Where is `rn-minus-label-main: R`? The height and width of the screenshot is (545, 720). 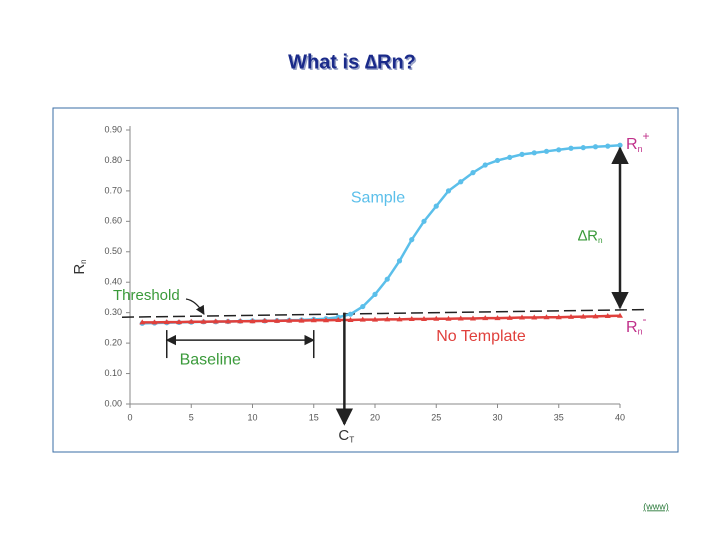 rn-minus-label-main: R is located at coordinates (632, 327).